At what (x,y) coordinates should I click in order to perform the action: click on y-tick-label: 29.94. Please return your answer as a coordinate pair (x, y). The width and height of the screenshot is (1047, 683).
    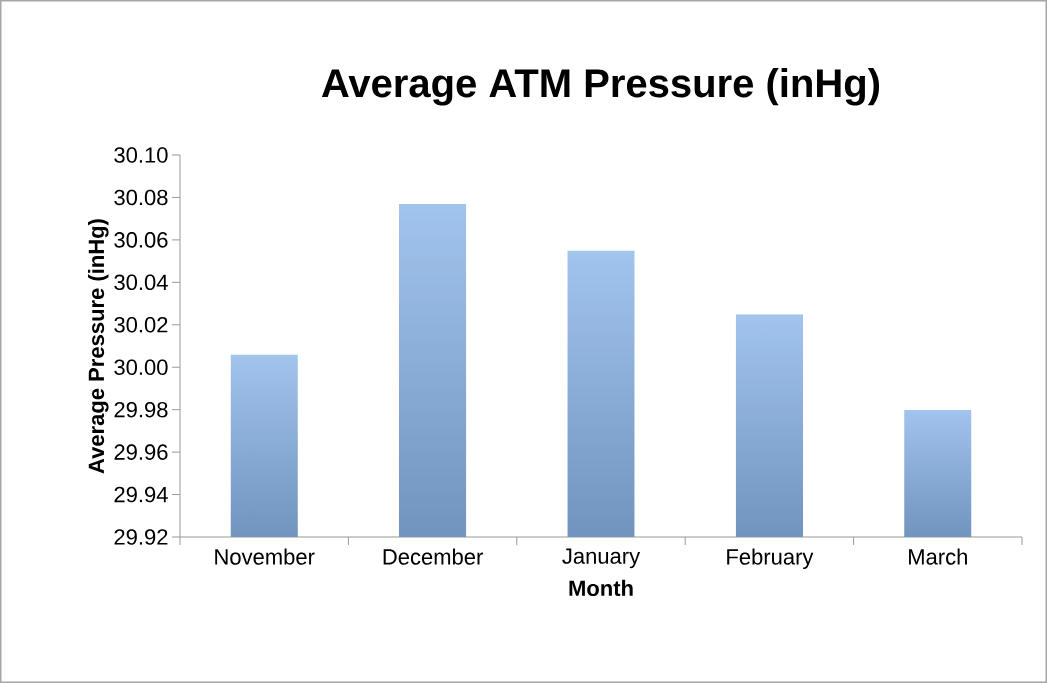
    Looking at the image, I should click on (141, 494).